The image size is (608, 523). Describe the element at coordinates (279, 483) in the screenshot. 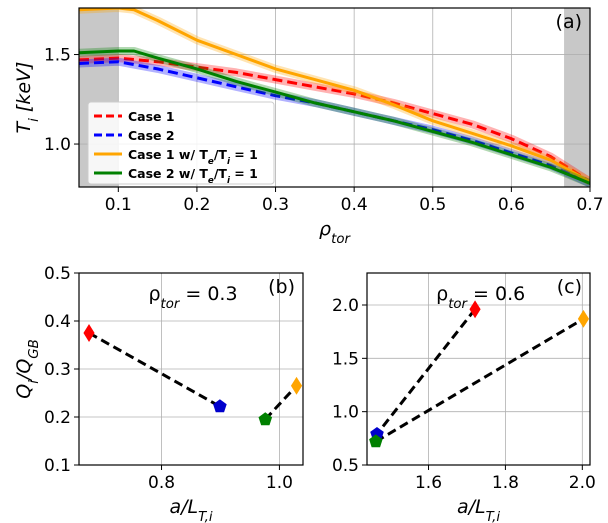

I see `x-tick-label: 1.0` at that location.